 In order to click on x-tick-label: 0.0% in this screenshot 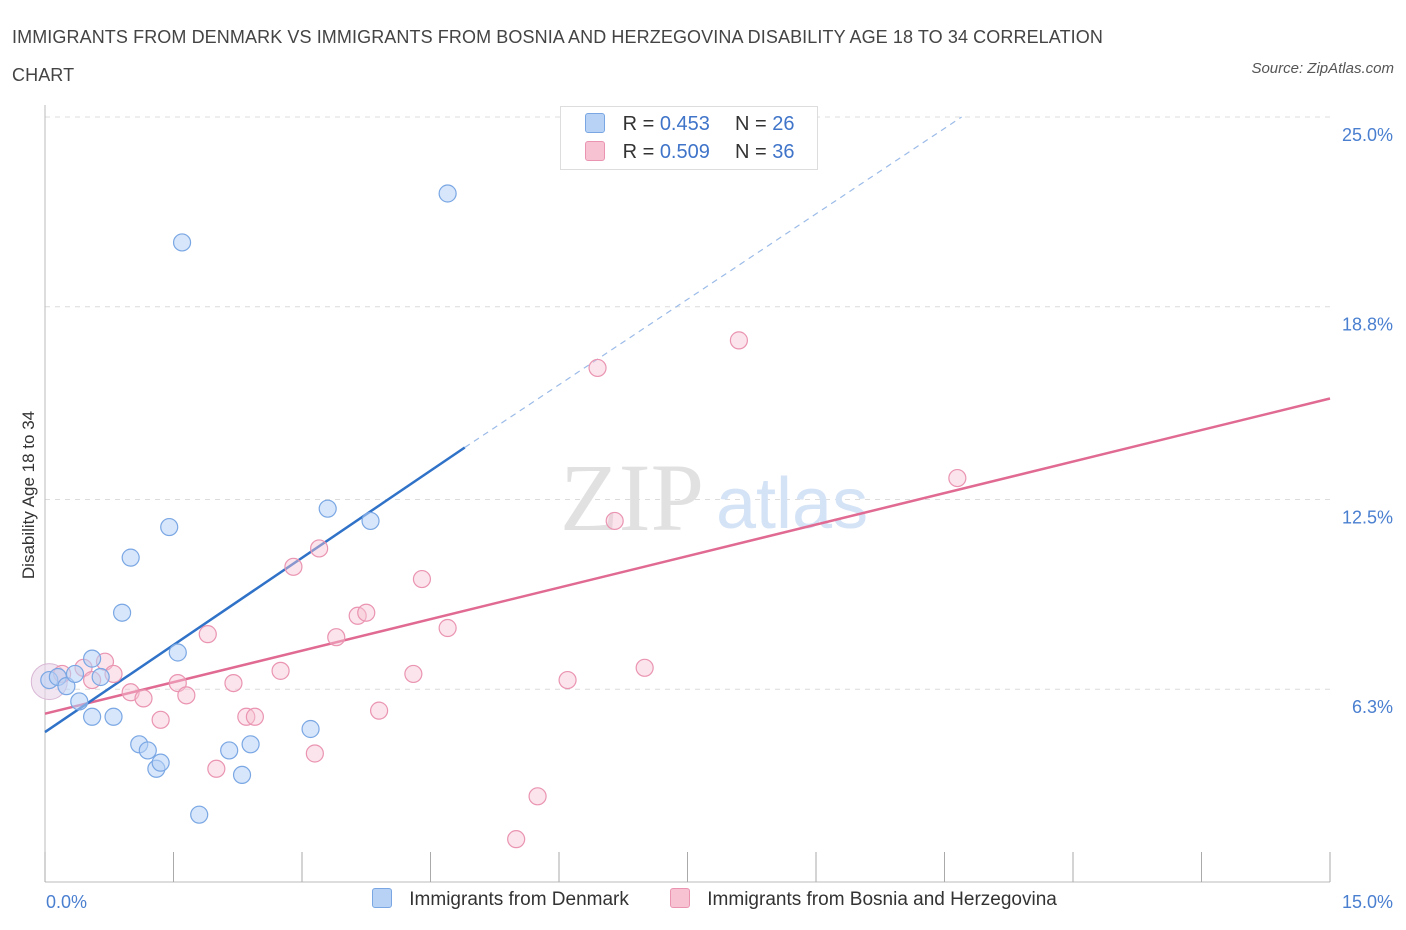, I will do `click(66, 902)`.